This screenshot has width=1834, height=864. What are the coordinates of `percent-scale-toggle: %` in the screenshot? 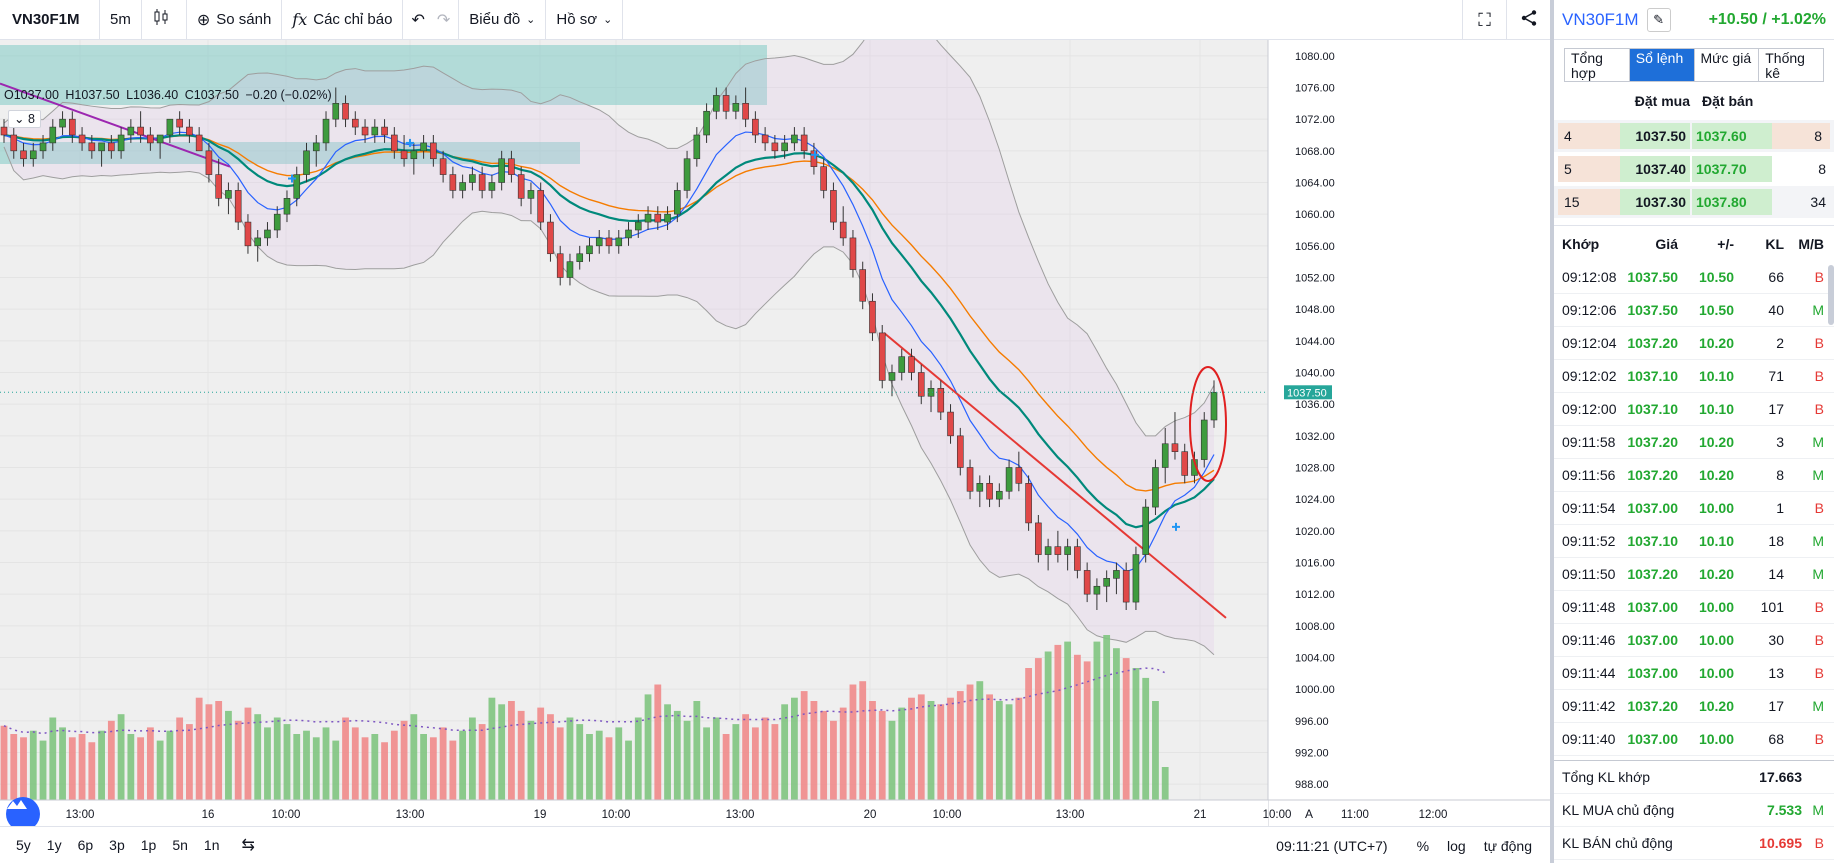 It's located at (1423, 845).